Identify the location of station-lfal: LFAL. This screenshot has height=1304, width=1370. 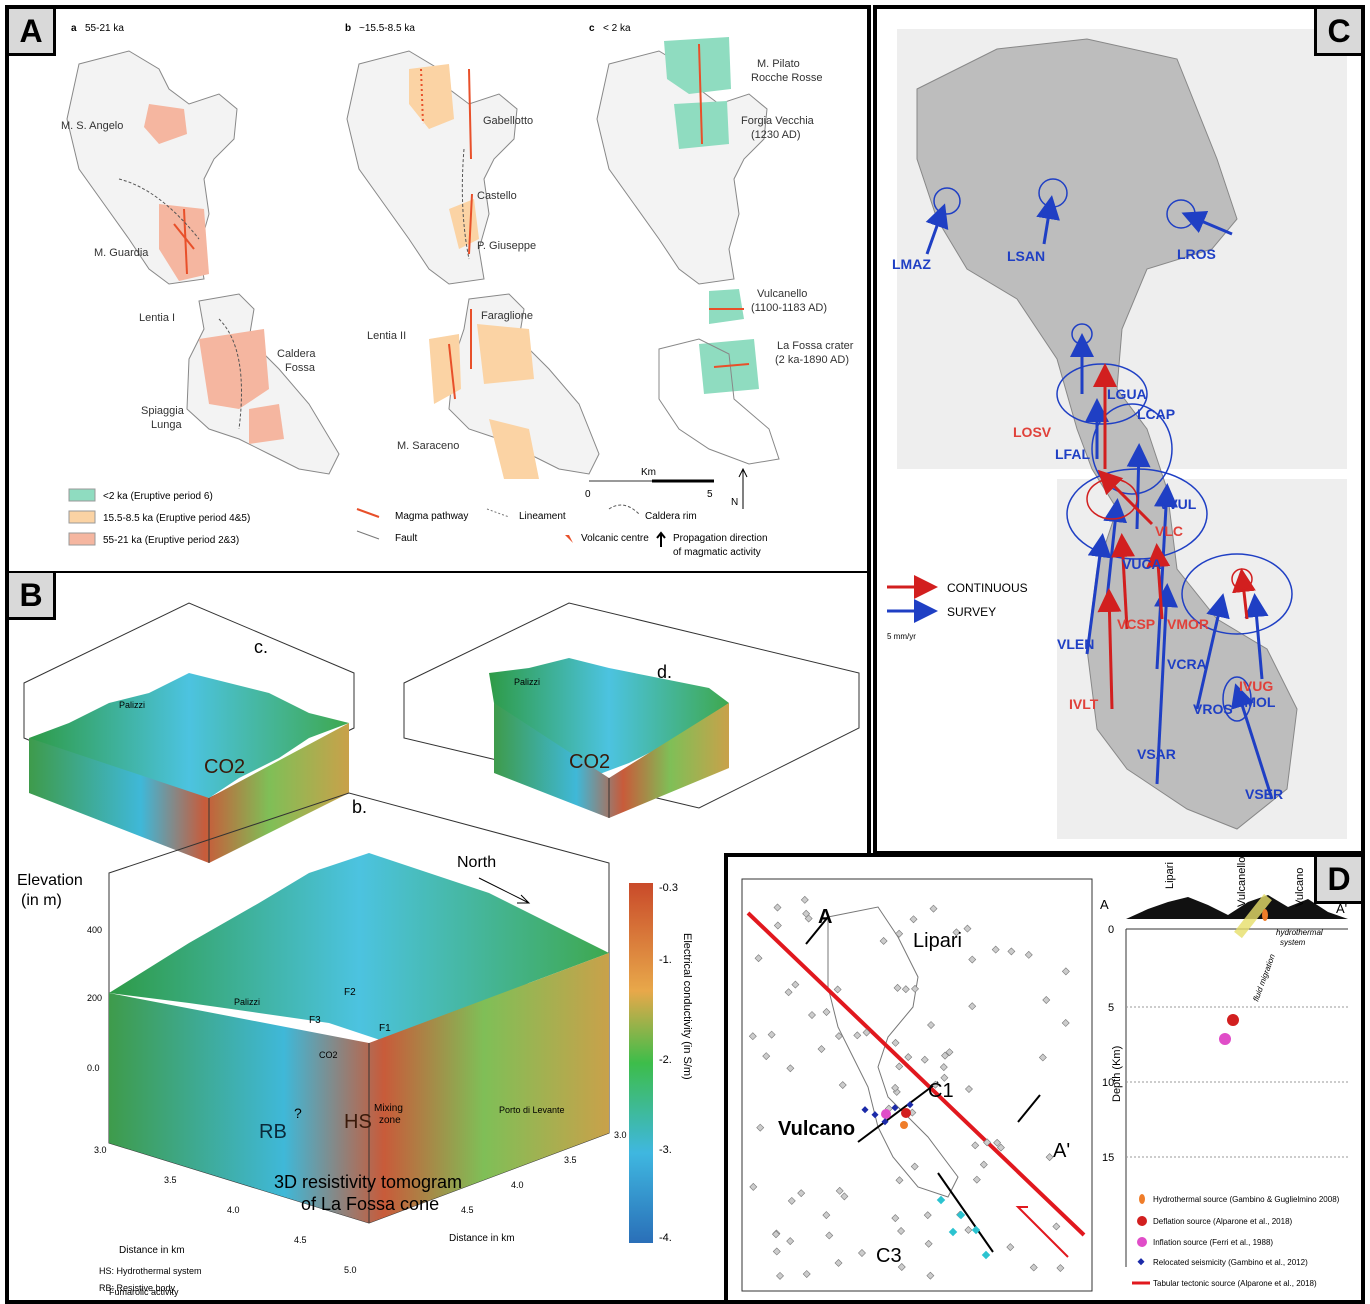
(1072, 454).